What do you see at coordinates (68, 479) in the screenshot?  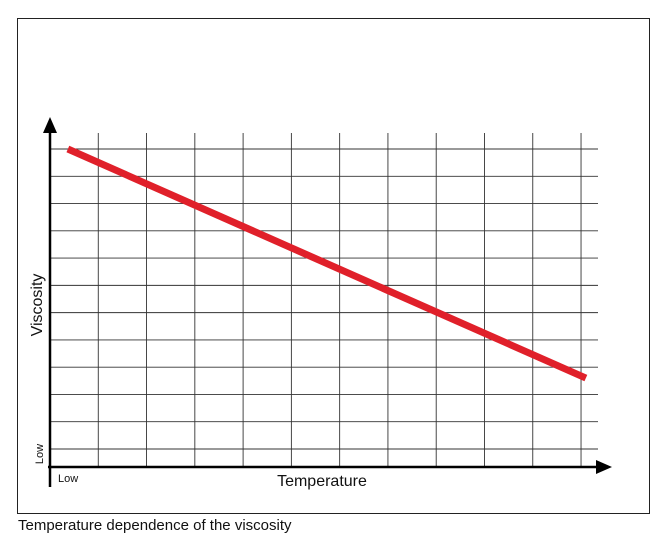 I see `x-low-label: Low` at bounding box center [68, 479].